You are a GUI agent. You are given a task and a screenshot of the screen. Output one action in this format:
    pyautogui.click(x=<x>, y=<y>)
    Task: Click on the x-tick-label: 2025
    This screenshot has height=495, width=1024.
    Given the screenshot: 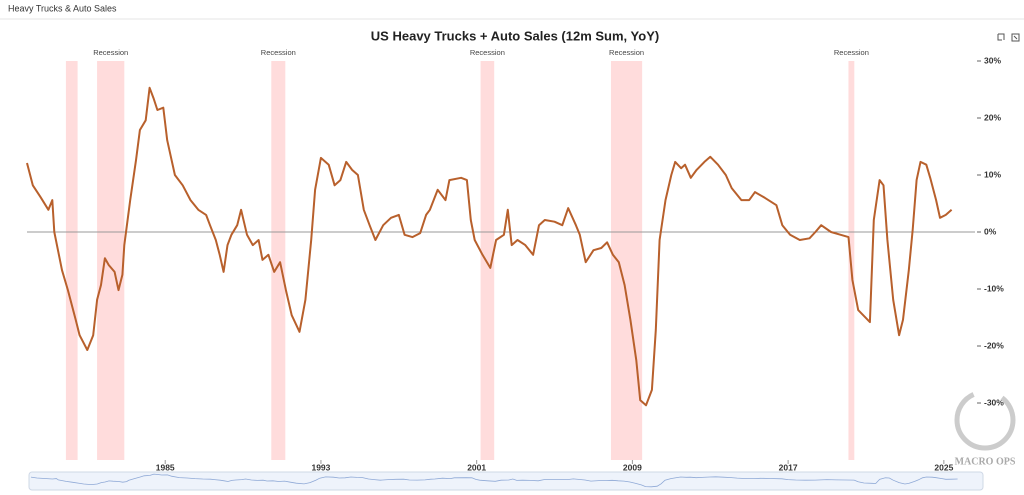 What is the action you would take?
    pyautogui.click(x=943, y=467)
    